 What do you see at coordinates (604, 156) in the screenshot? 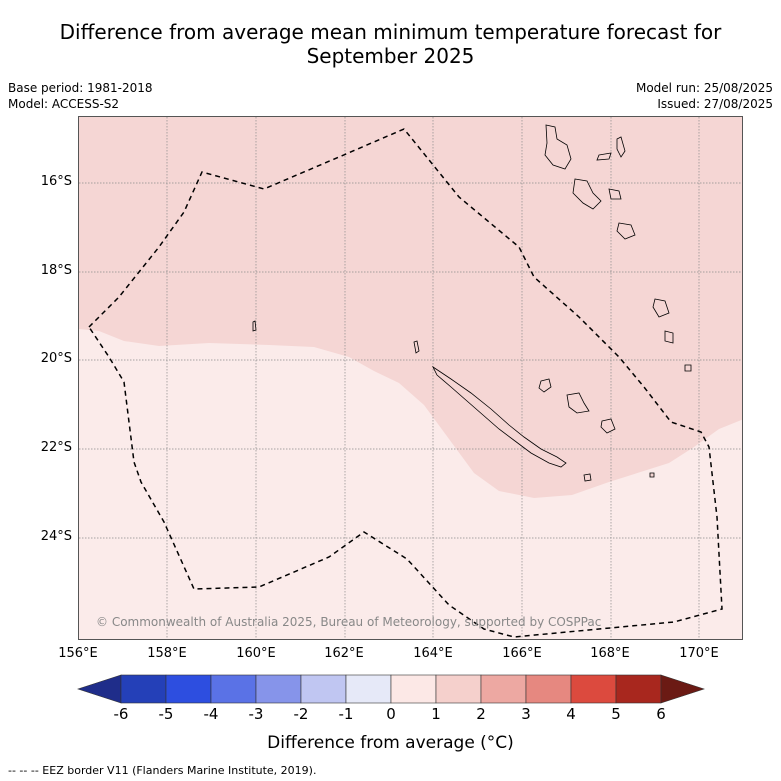
I see `vanuatu-ambae` at bounding box center [604, 156].